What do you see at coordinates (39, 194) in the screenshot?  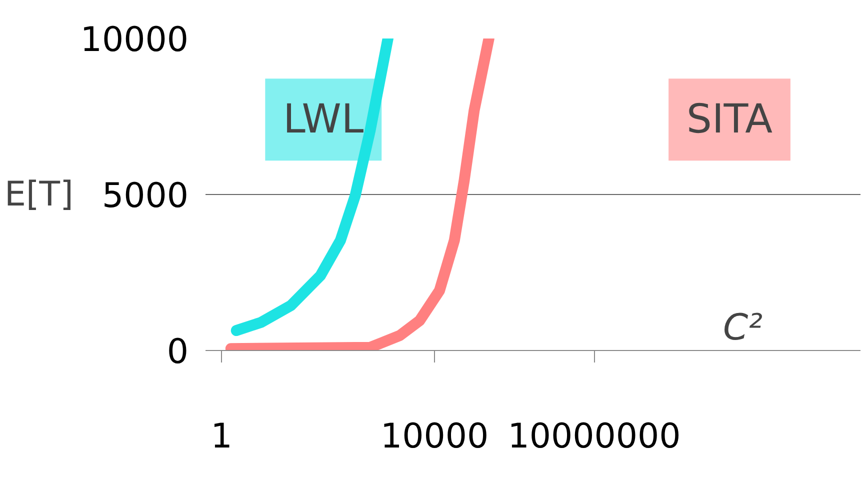 I see `y-axis-title: E[T]` at bounding box center [39, 194].